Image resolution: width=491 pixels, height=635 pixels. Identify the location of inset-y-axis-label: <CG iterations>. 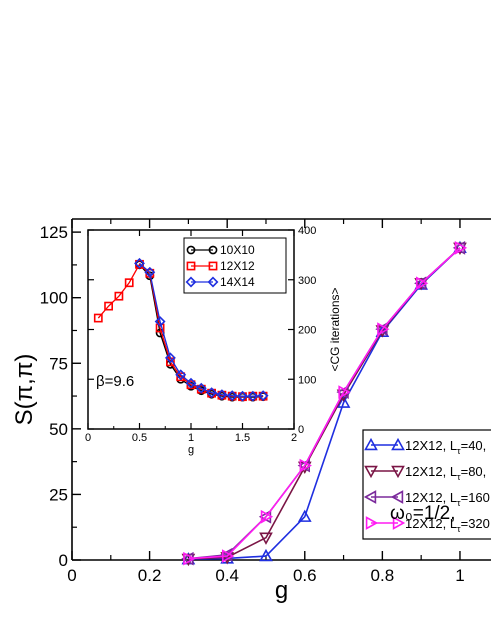
(335, 329).